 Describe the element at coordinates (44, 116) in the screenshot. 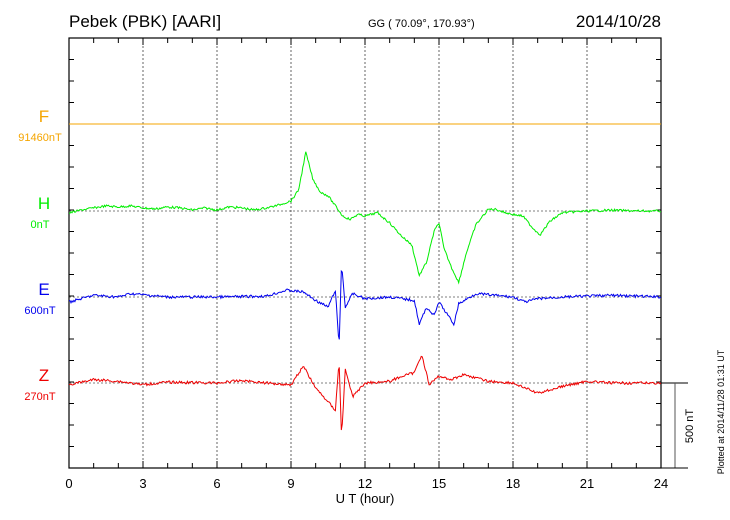

I see `component-label-F: F` at that location.